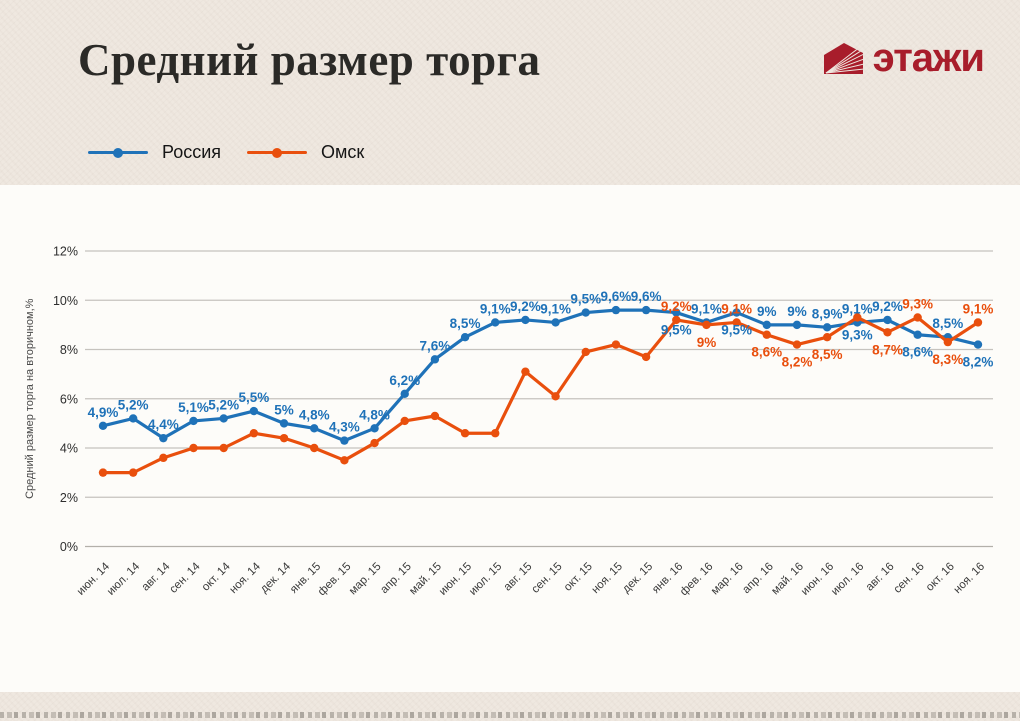 The width and height of the screenshot is (1020, 721). Describe the element at coordinates (246, 578) in the screenshot. I see `x-tick-label: ноя. 14` at that location.